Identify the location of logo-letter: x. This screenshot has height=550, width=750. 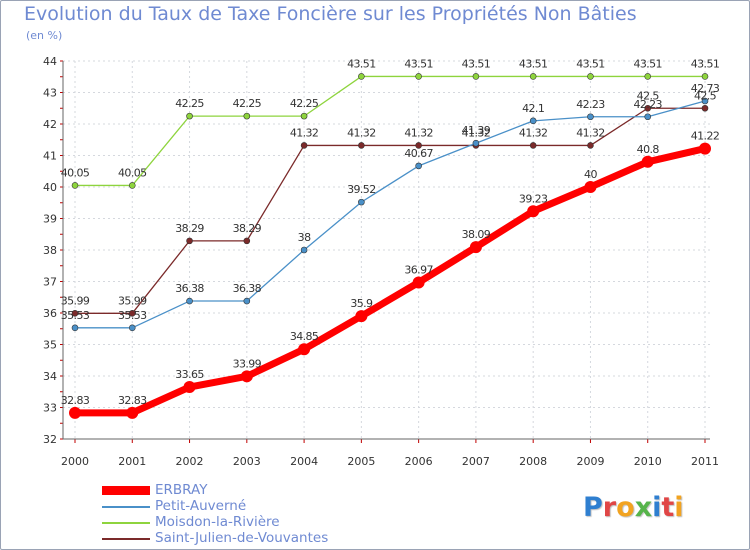
(643, 507).